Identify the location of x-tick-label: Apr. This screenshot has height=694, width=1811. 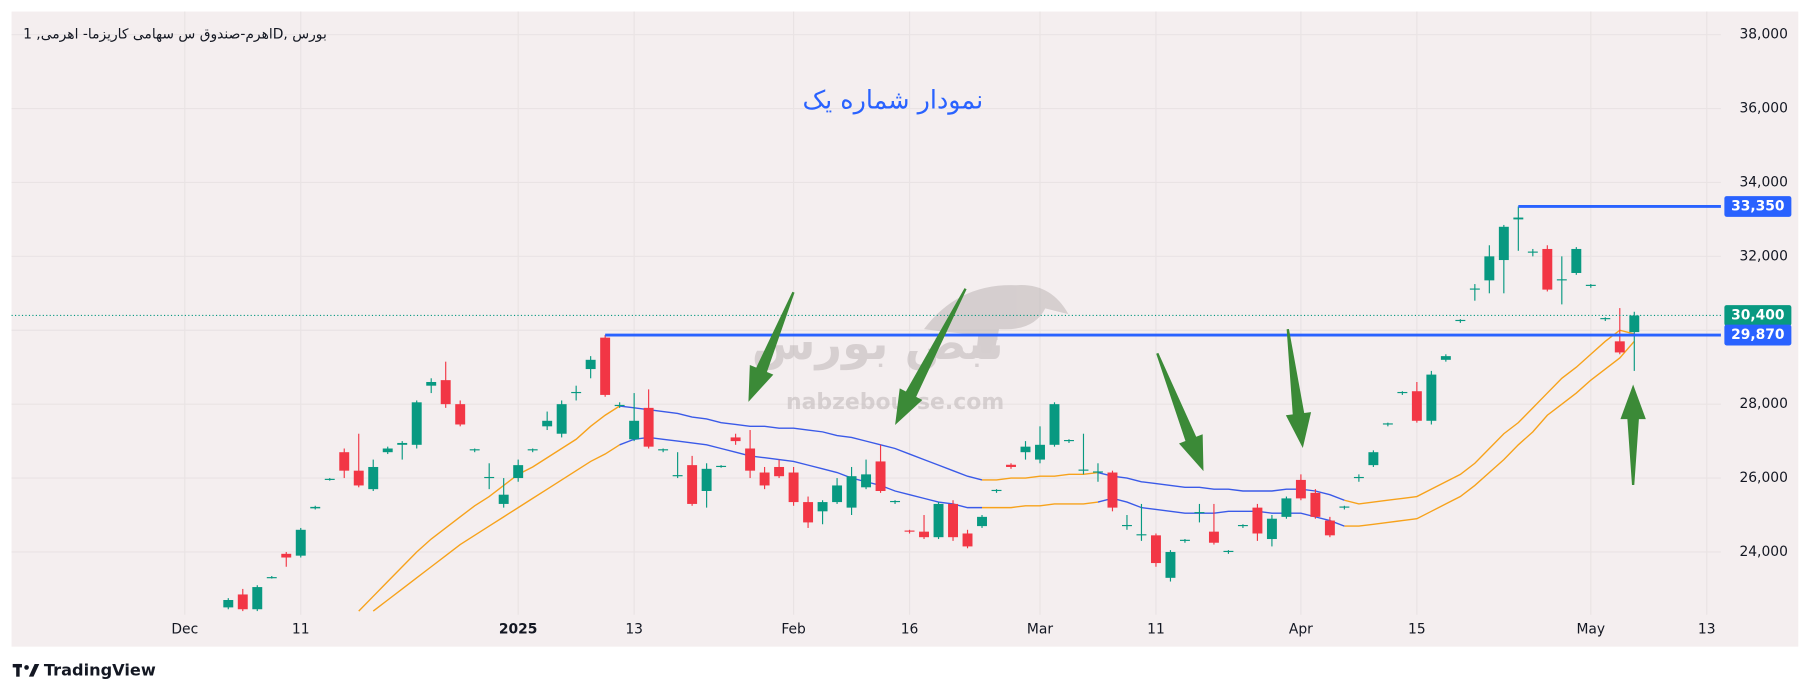
(1301, 629).